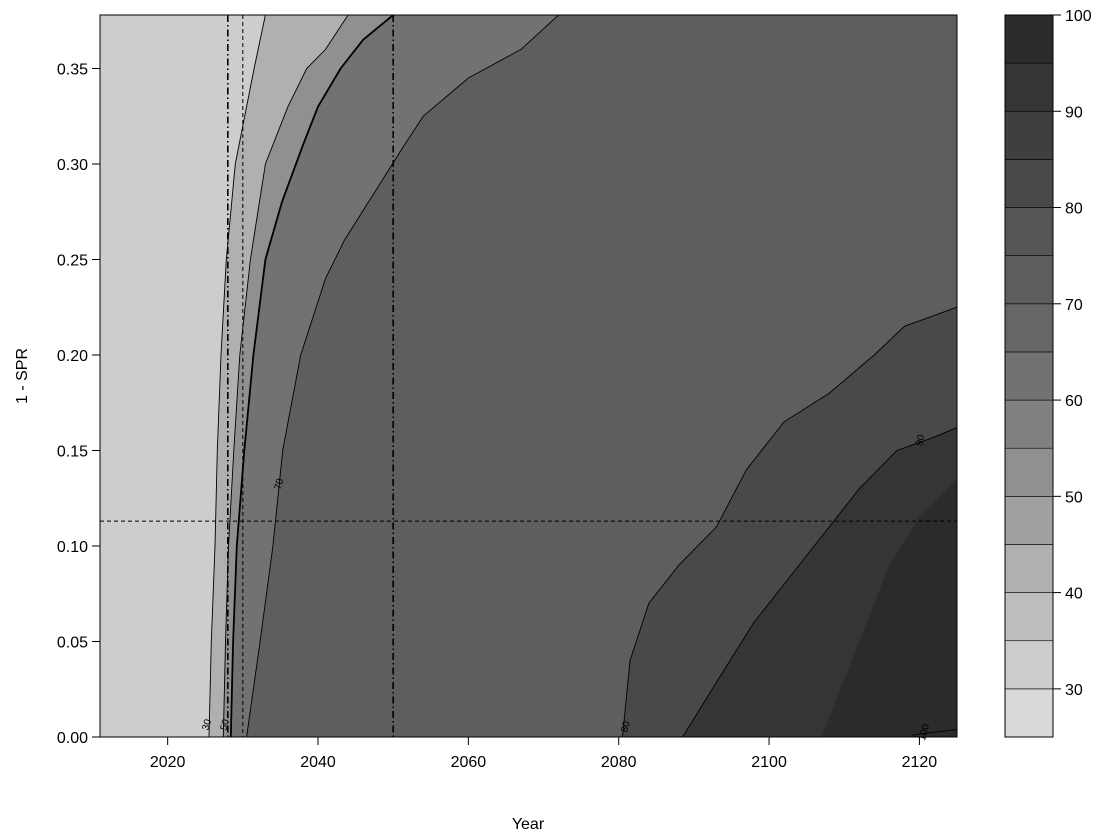 The height and width of the screenshot is (838, 1118). I want to click on contour-label-80: 80, so click(626, 727).